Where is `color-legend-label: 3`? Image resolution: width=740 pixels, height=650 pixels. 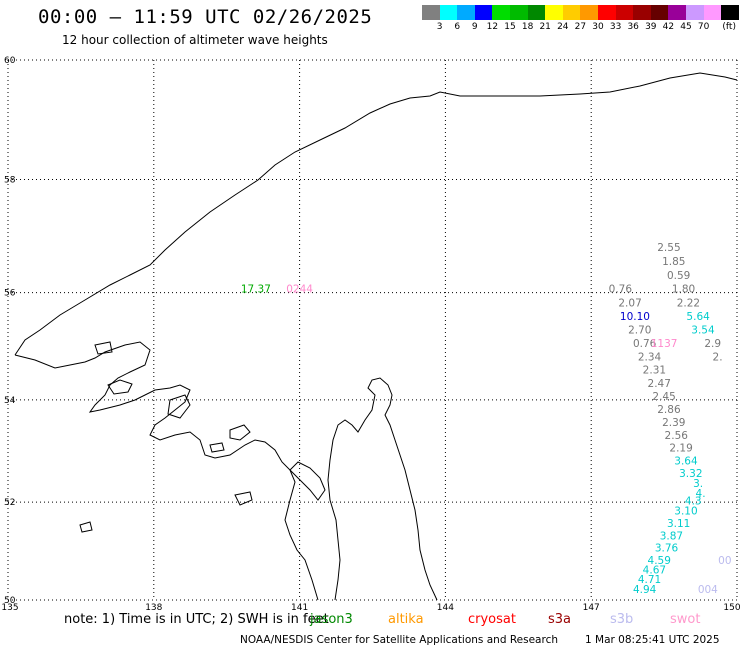 color-legend-label: 3 is located at coordinates (439, 27).